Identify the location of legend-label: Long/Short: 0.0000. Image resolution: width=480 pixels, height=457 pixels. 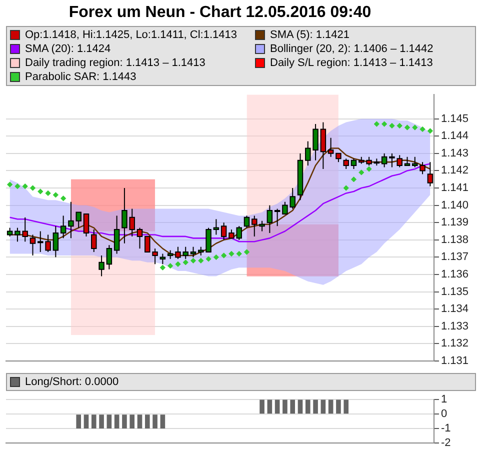
(72, 382).